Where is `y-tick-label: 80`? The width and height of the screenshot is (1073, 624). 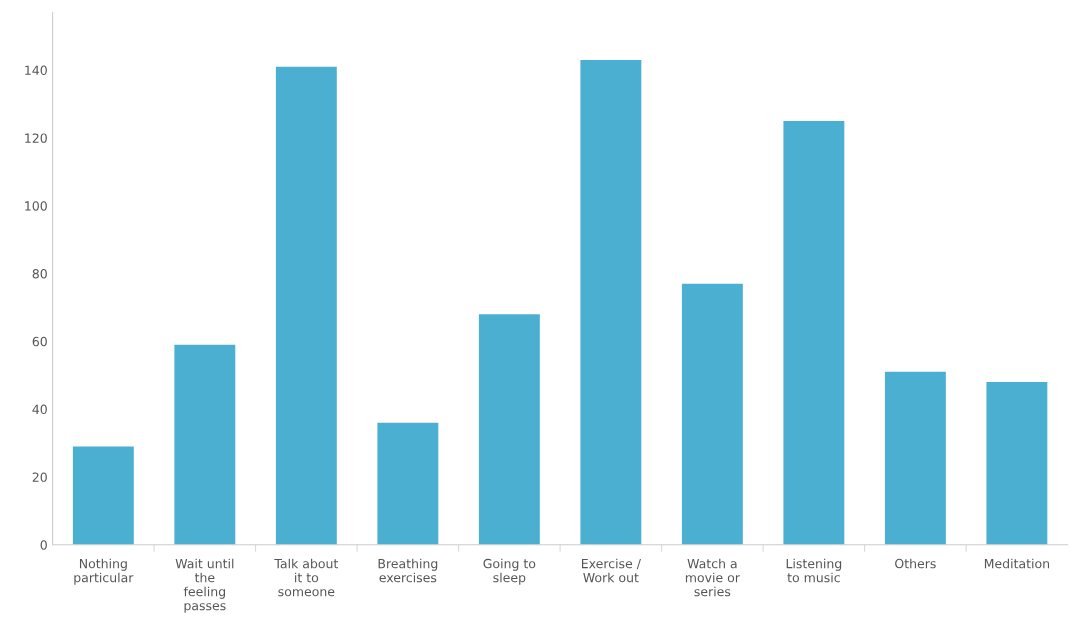
y-tick-label: 80 is located at coordinates (39, 274).